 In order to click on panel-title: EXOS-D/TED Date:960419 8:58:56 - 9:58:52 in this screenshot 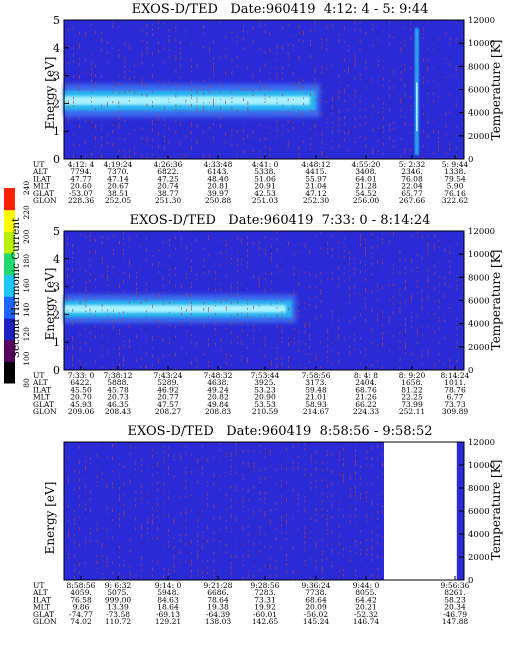, I will do `click(280, 431)`.